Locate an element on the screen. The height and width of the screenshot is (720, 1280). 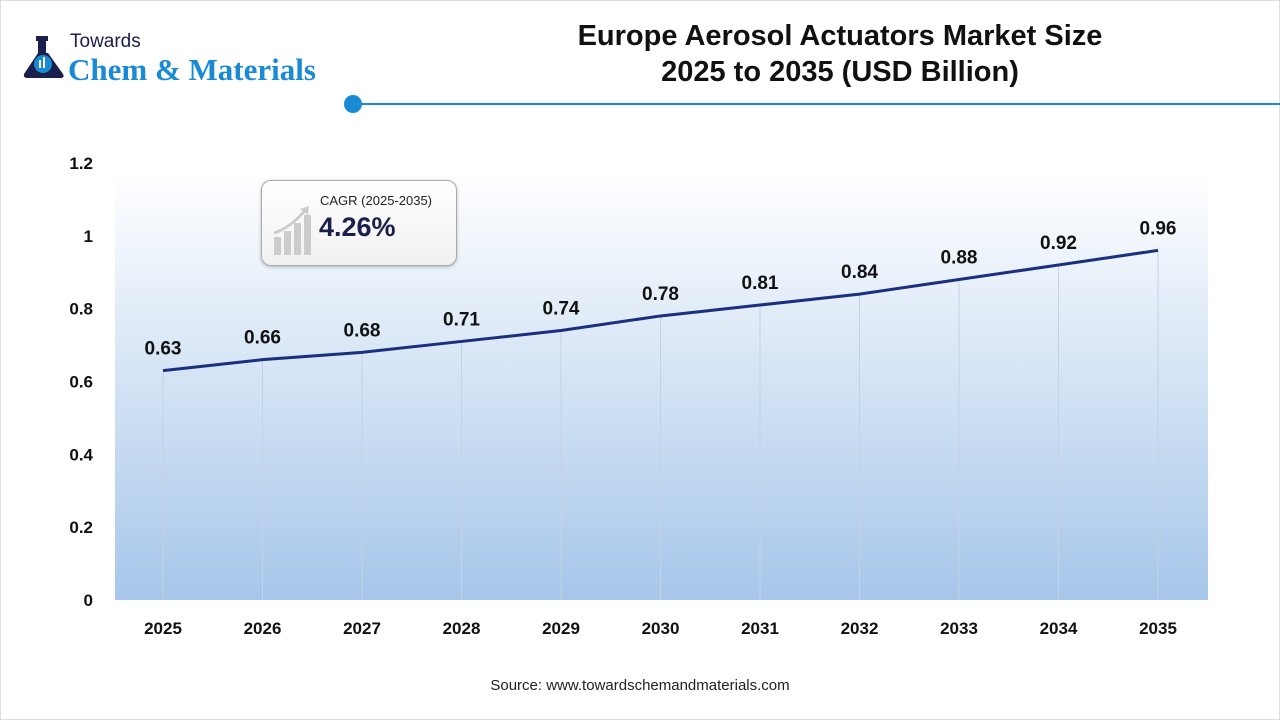
cagr-box: CAGR (2025-2035) 4.26% is located at coordinates (359, 223).